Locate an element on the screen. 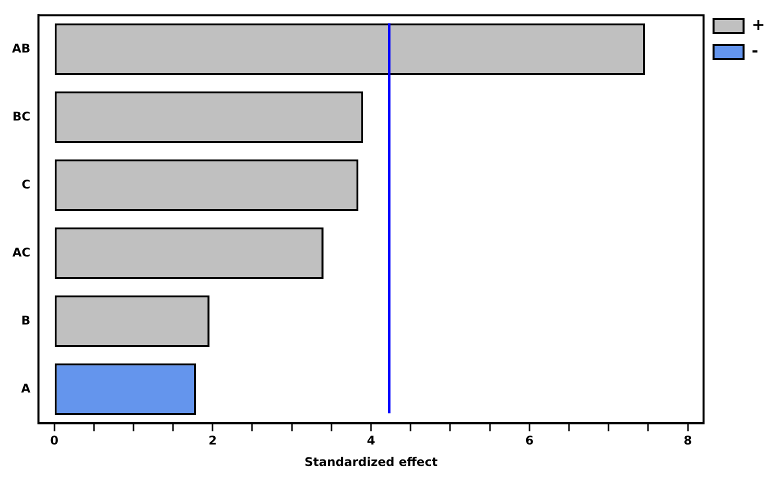 The width and height of the screenshot is (775, 478). legend-label: - is located at coordinates (755, 50).